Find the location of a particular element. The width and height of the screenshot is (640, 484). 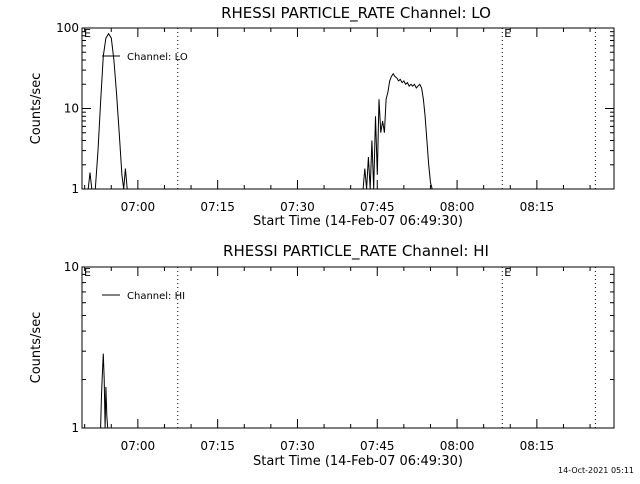

footer-timestamp: 14-Oct-2021 05:11 is located at coordinates (596, 470).